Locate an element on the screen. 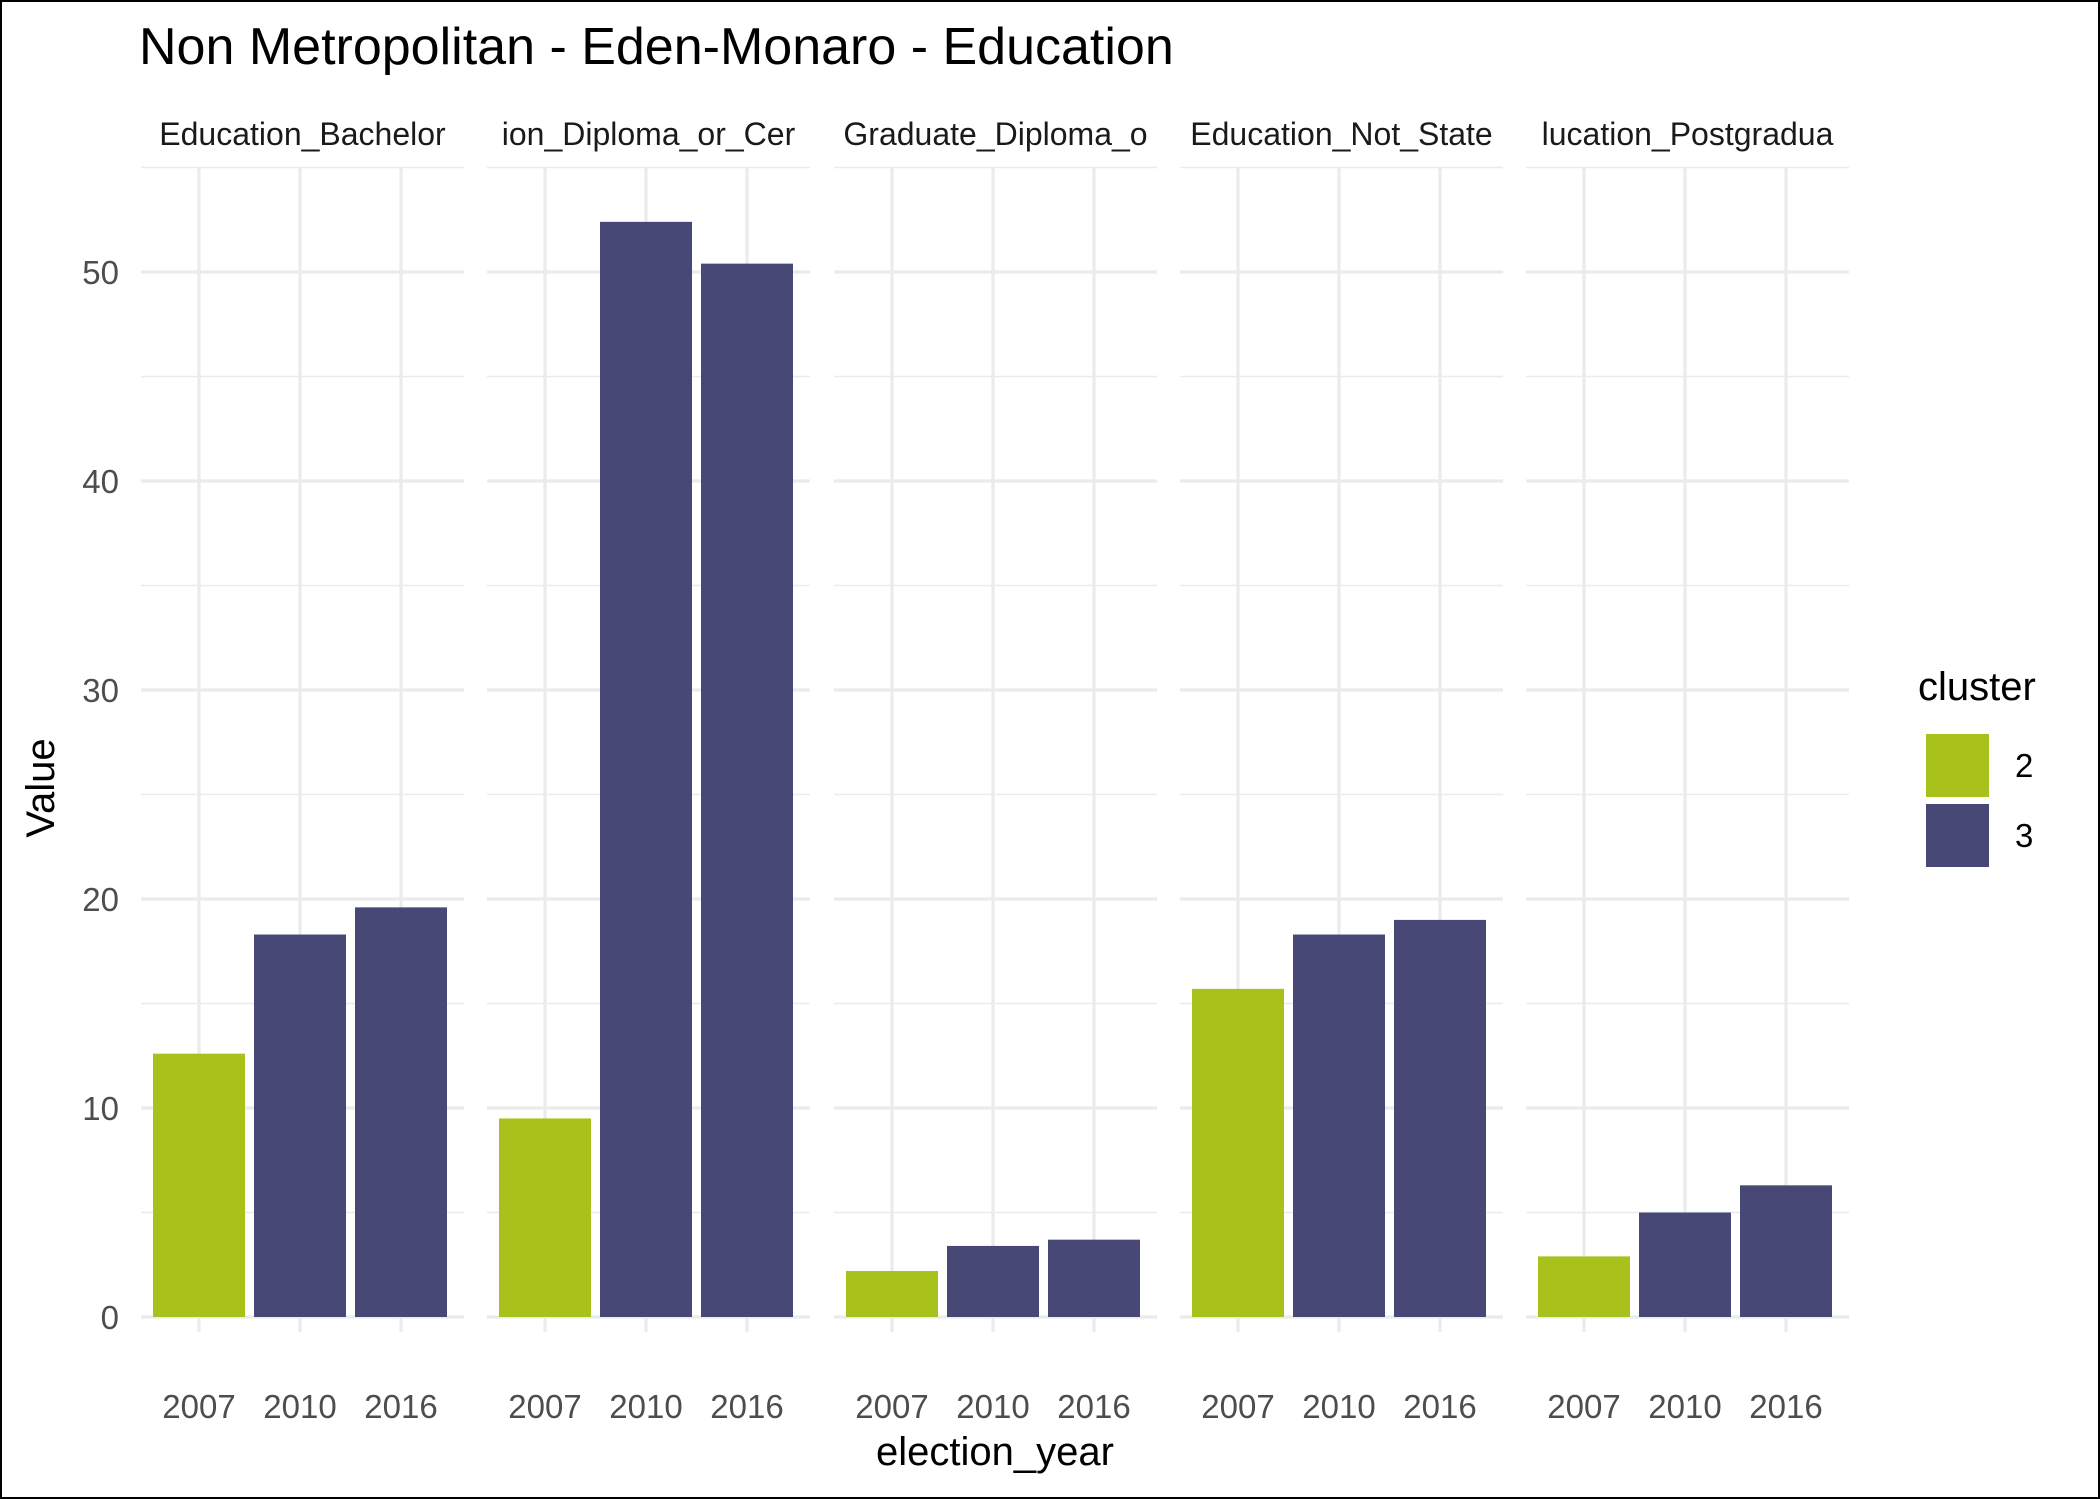 Image resolution: width=2100 pixels, height=1499 pixels. facet-strip-label: lucation_Postgradua is located at coordinates (1688, 134).